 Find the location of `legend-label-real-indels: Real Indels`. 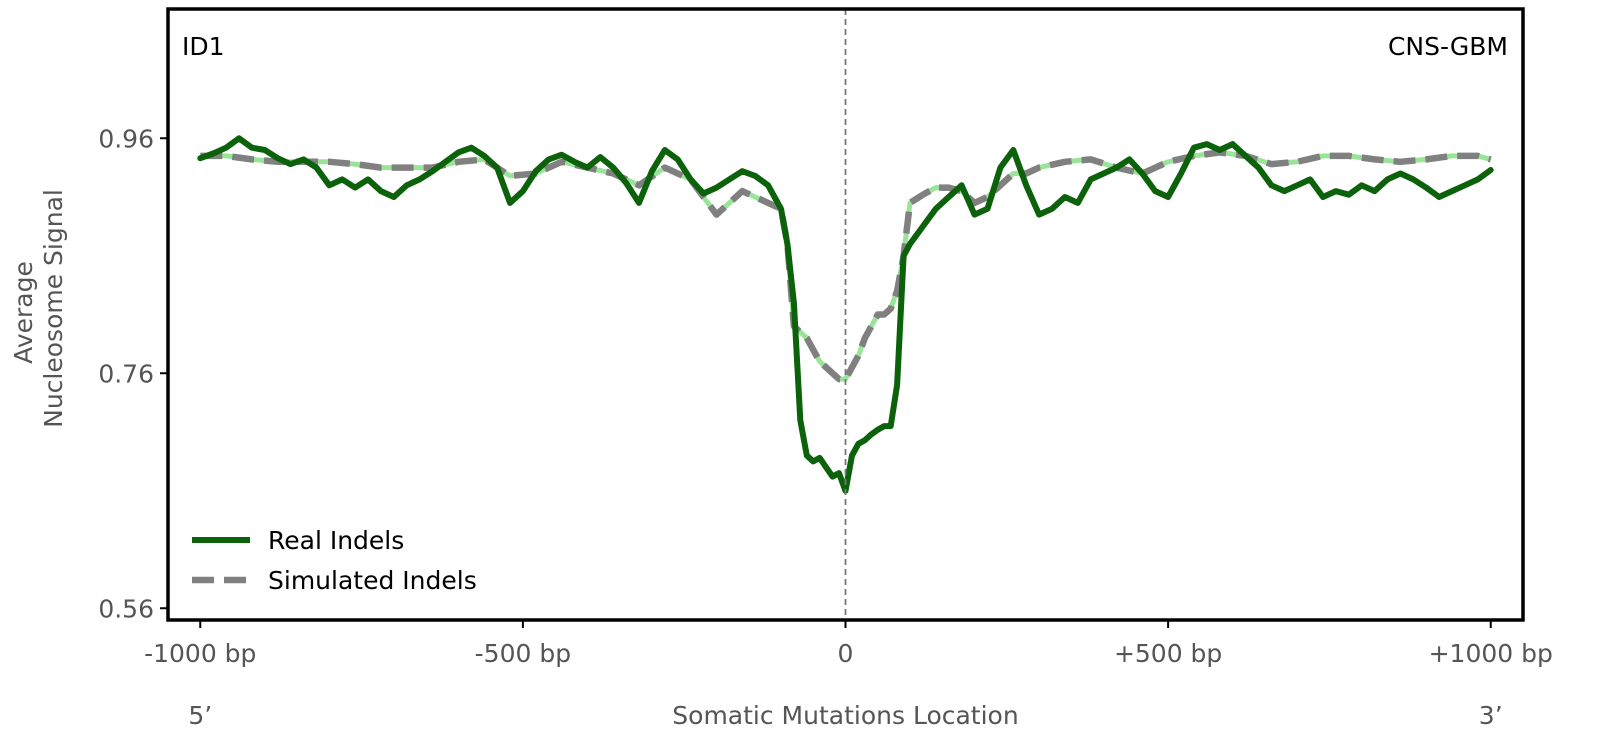

legend-label-real-indels: Real Indels is located at coordinates (336, 540).